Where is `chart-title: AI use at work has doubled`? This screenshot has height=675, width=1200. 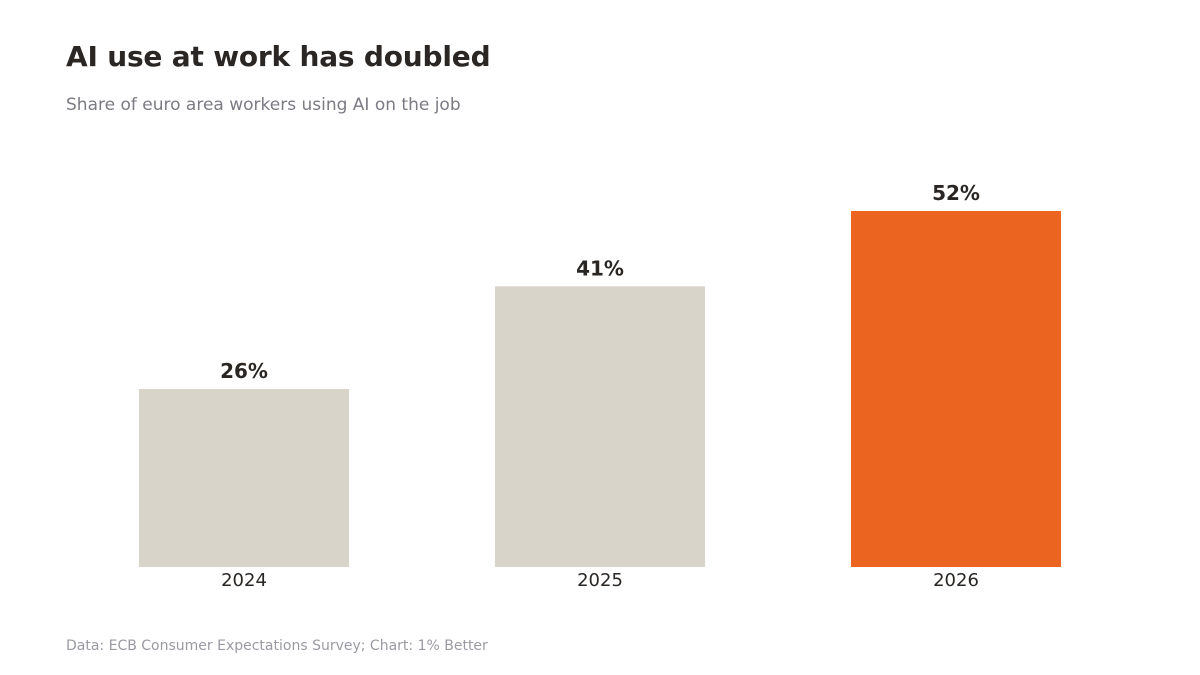
chart-title: AI use at work has doubled is located at coordinates (278, 56).